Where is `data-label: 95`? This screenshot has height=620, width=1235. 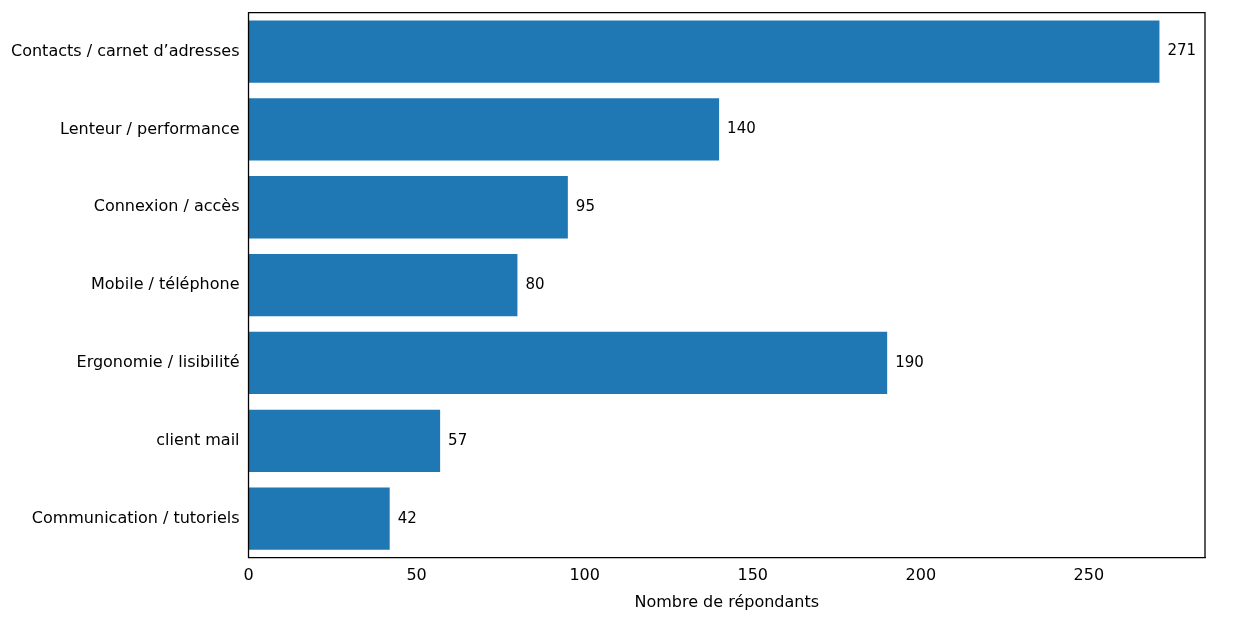 data-label: 95 is located at coordinates (585, 206).